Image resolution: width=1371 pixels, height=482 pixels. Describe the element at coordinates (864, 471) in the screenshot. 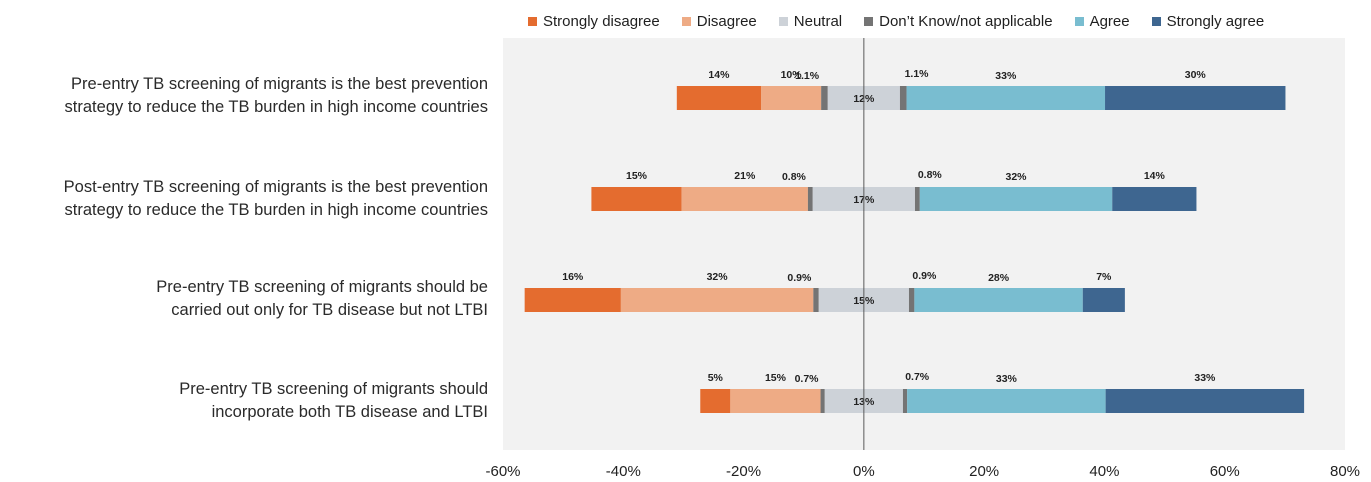

I see `x-tick-label: 0%` at that location.